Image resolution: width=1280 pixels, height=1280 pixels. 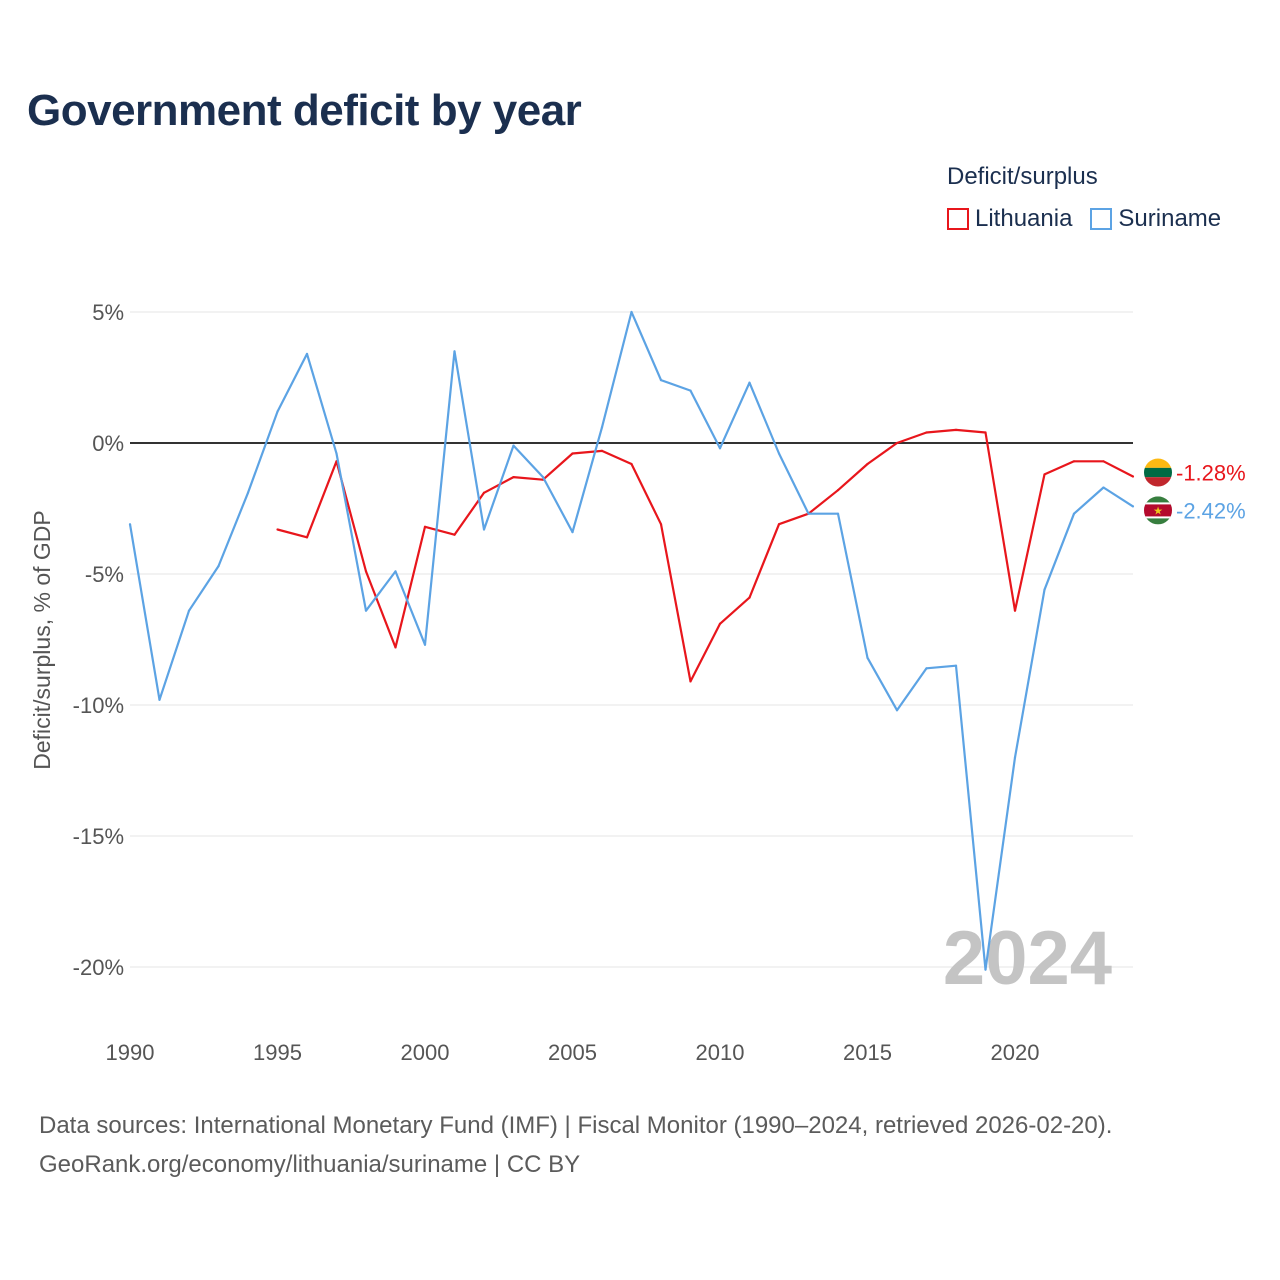 What do you see at coordinates (1084, 219) in the screenshot?
I see `legend: Lithuania Suriname` at bounding box center [1084, 219].